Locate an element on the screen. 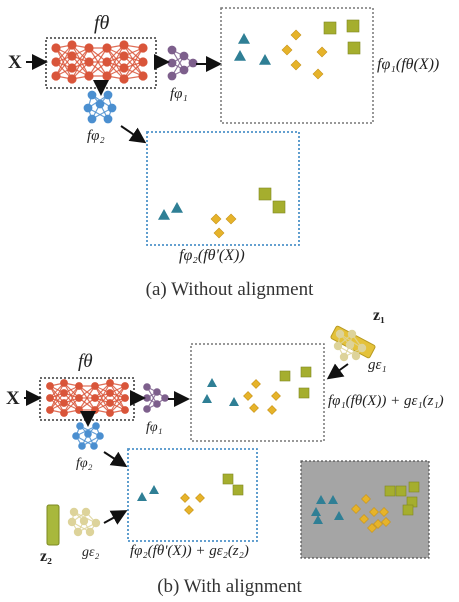 This screenshot has height=602, width=459. head2-network-a is located at coordinates (100, 107).